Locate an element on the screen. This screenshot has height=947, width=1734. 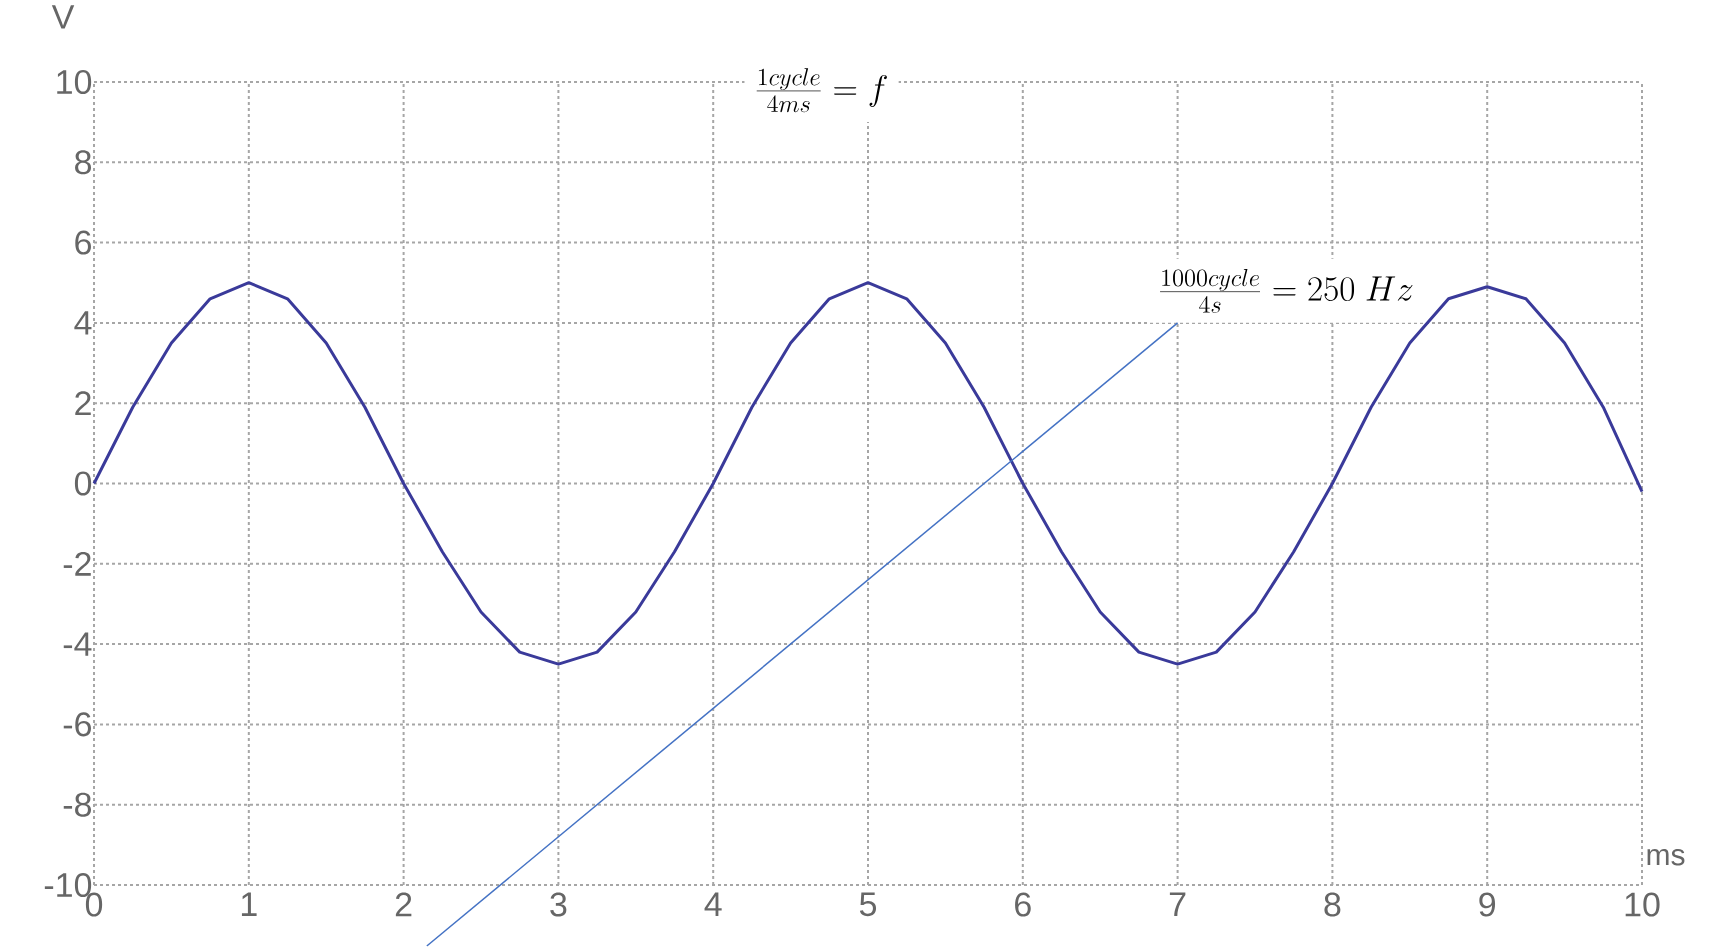
y-tick-label: -6 is located at coordinates (77, 724).